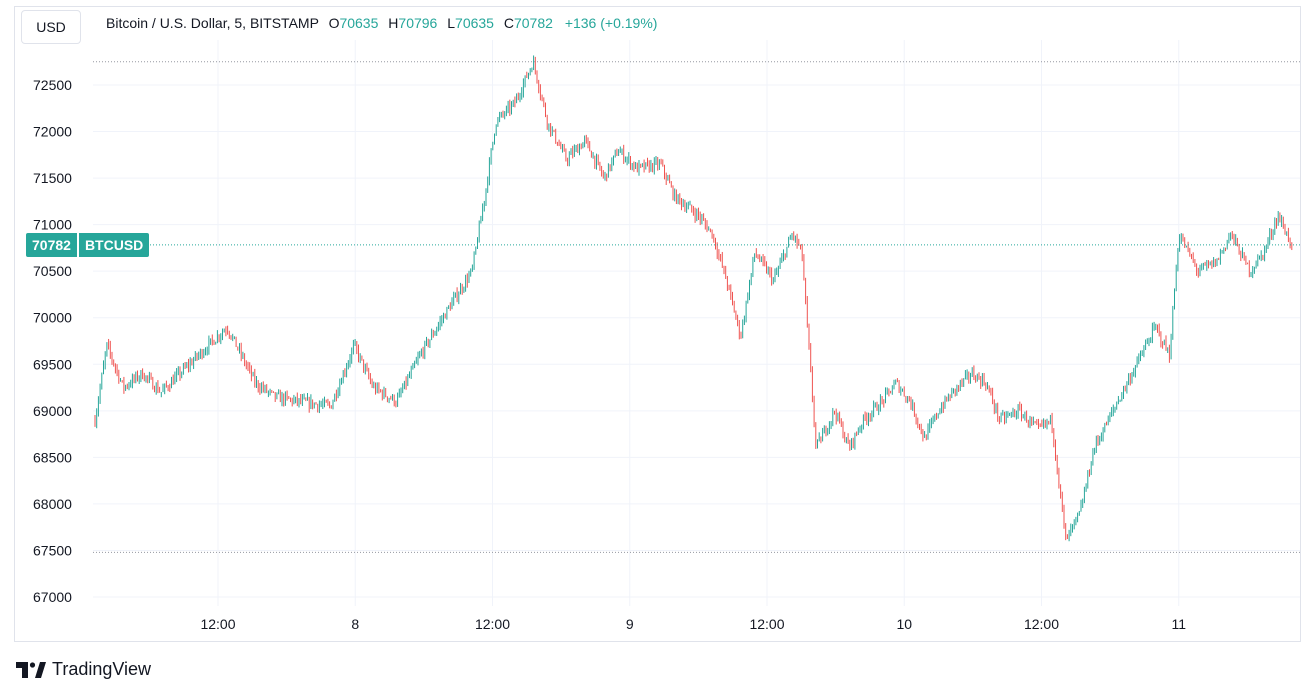  Describe the element at coordinates (1178, 624) in the screenshot. I see `time-tick-label: 11` at that location.